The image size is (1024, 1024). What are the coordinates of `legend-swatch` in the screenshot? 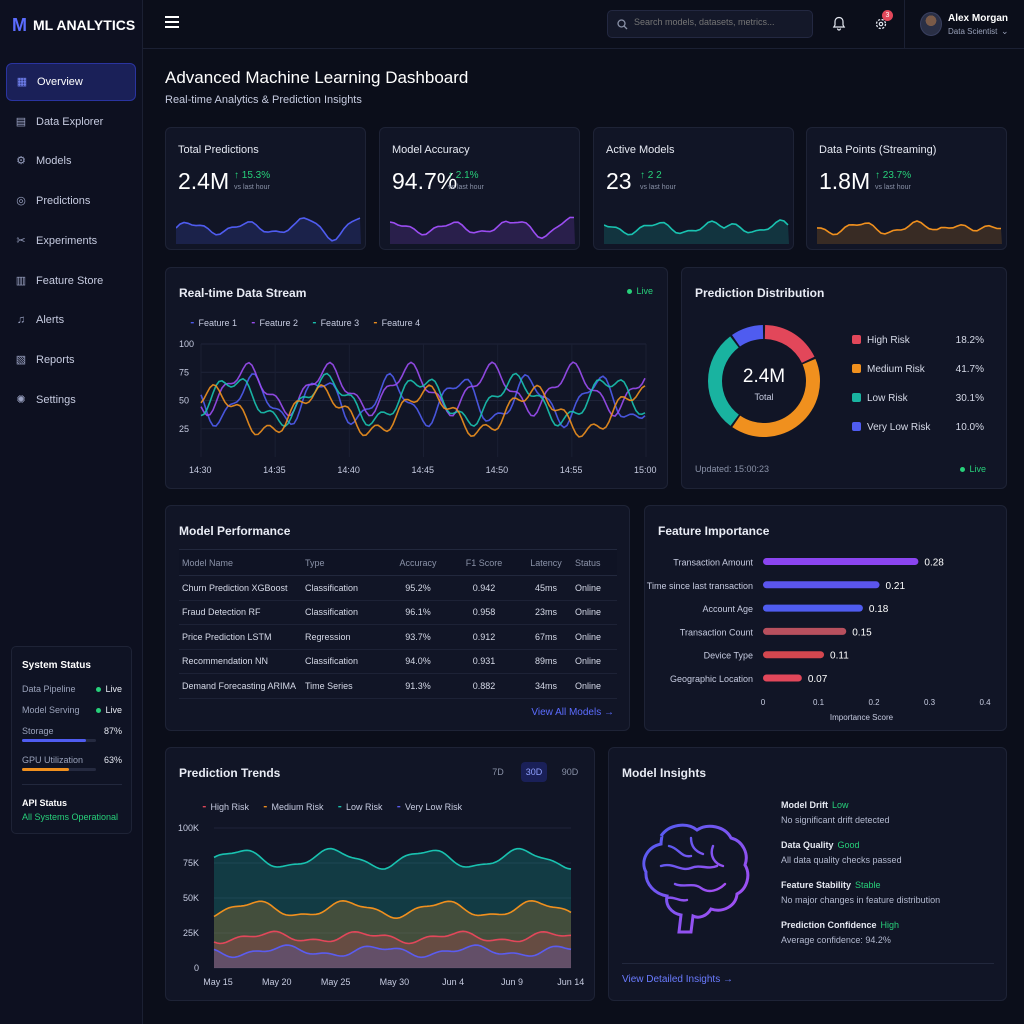 It's located at (856, 368).